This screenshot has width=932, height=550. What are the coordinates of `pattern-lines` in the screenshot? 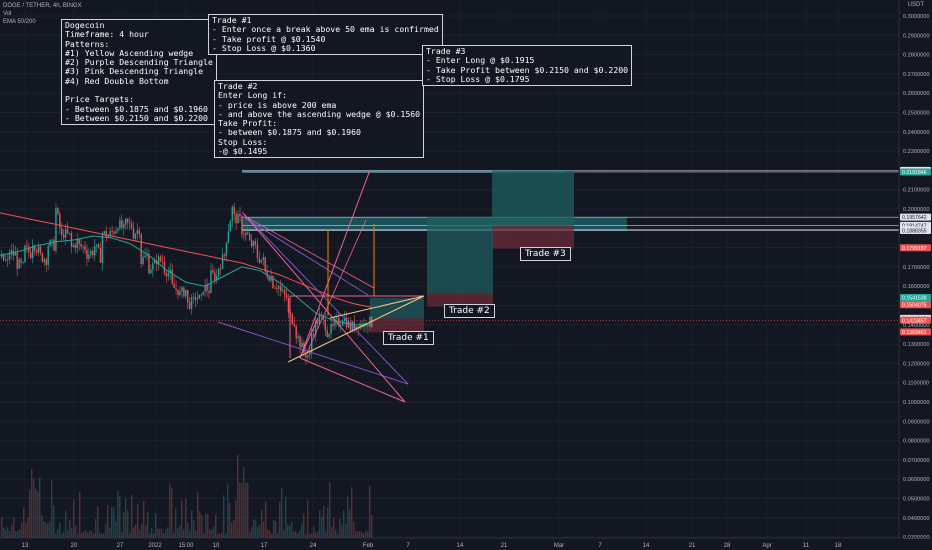 It's located at (321, 286).